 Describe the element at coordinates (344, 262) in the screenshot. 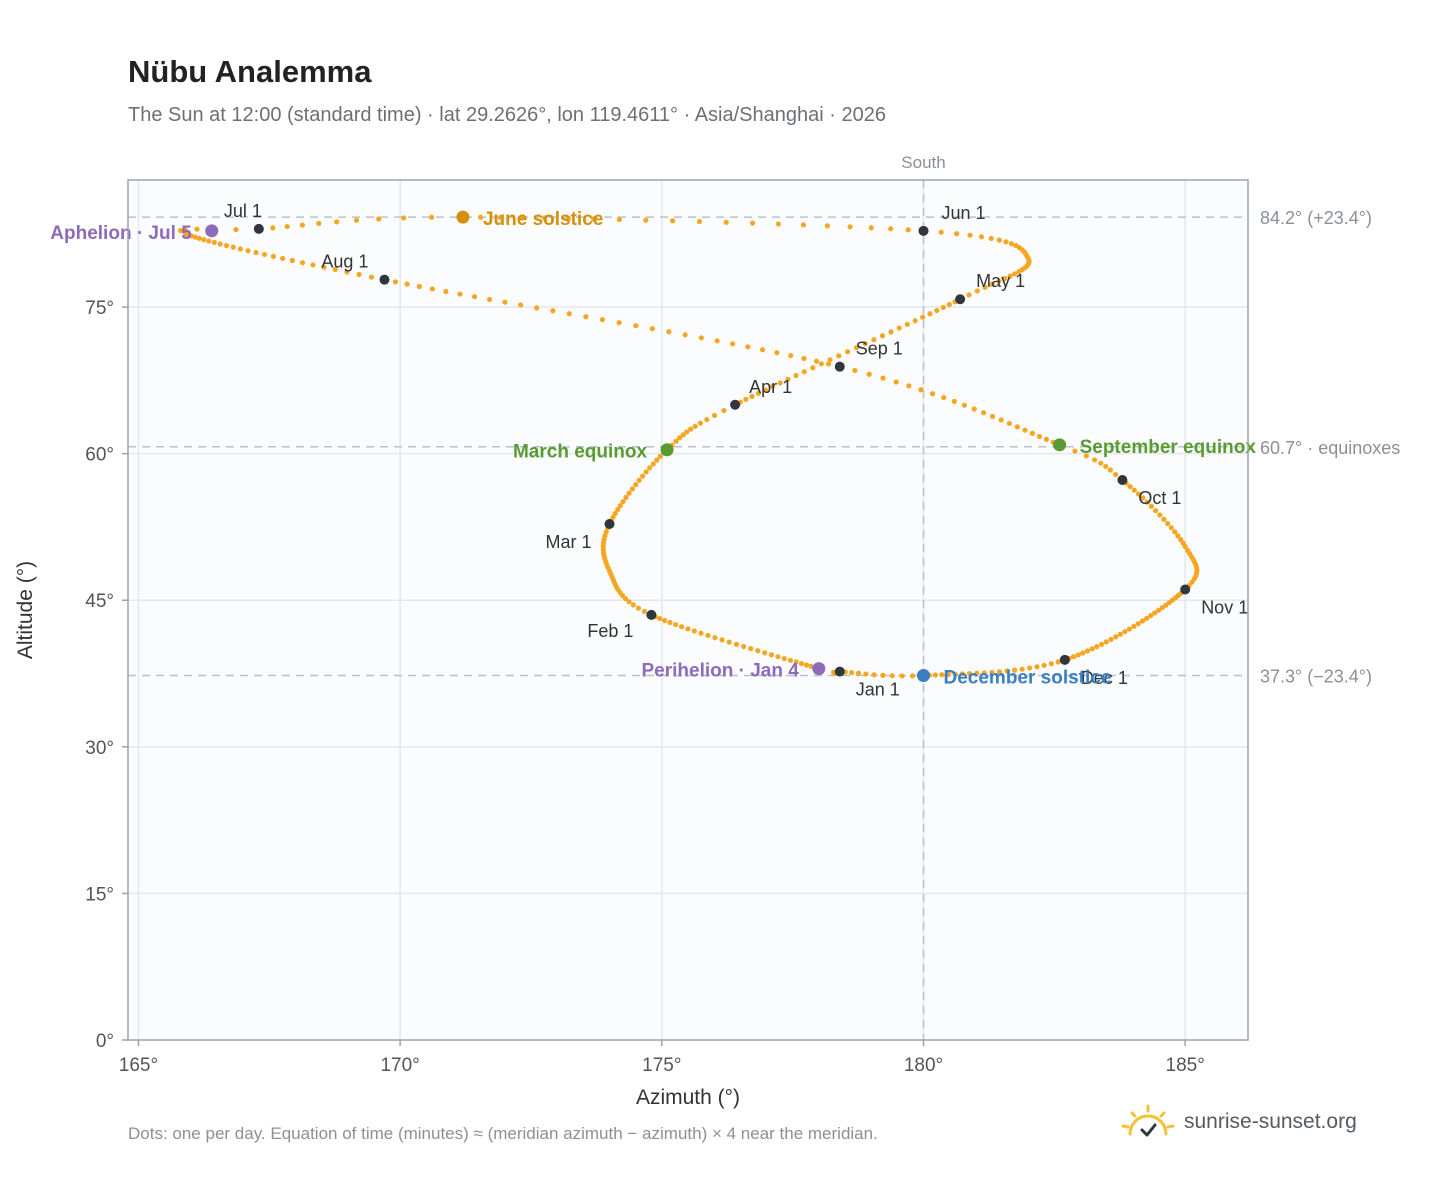

I see `month-marker-label: Aug 1` at that location.